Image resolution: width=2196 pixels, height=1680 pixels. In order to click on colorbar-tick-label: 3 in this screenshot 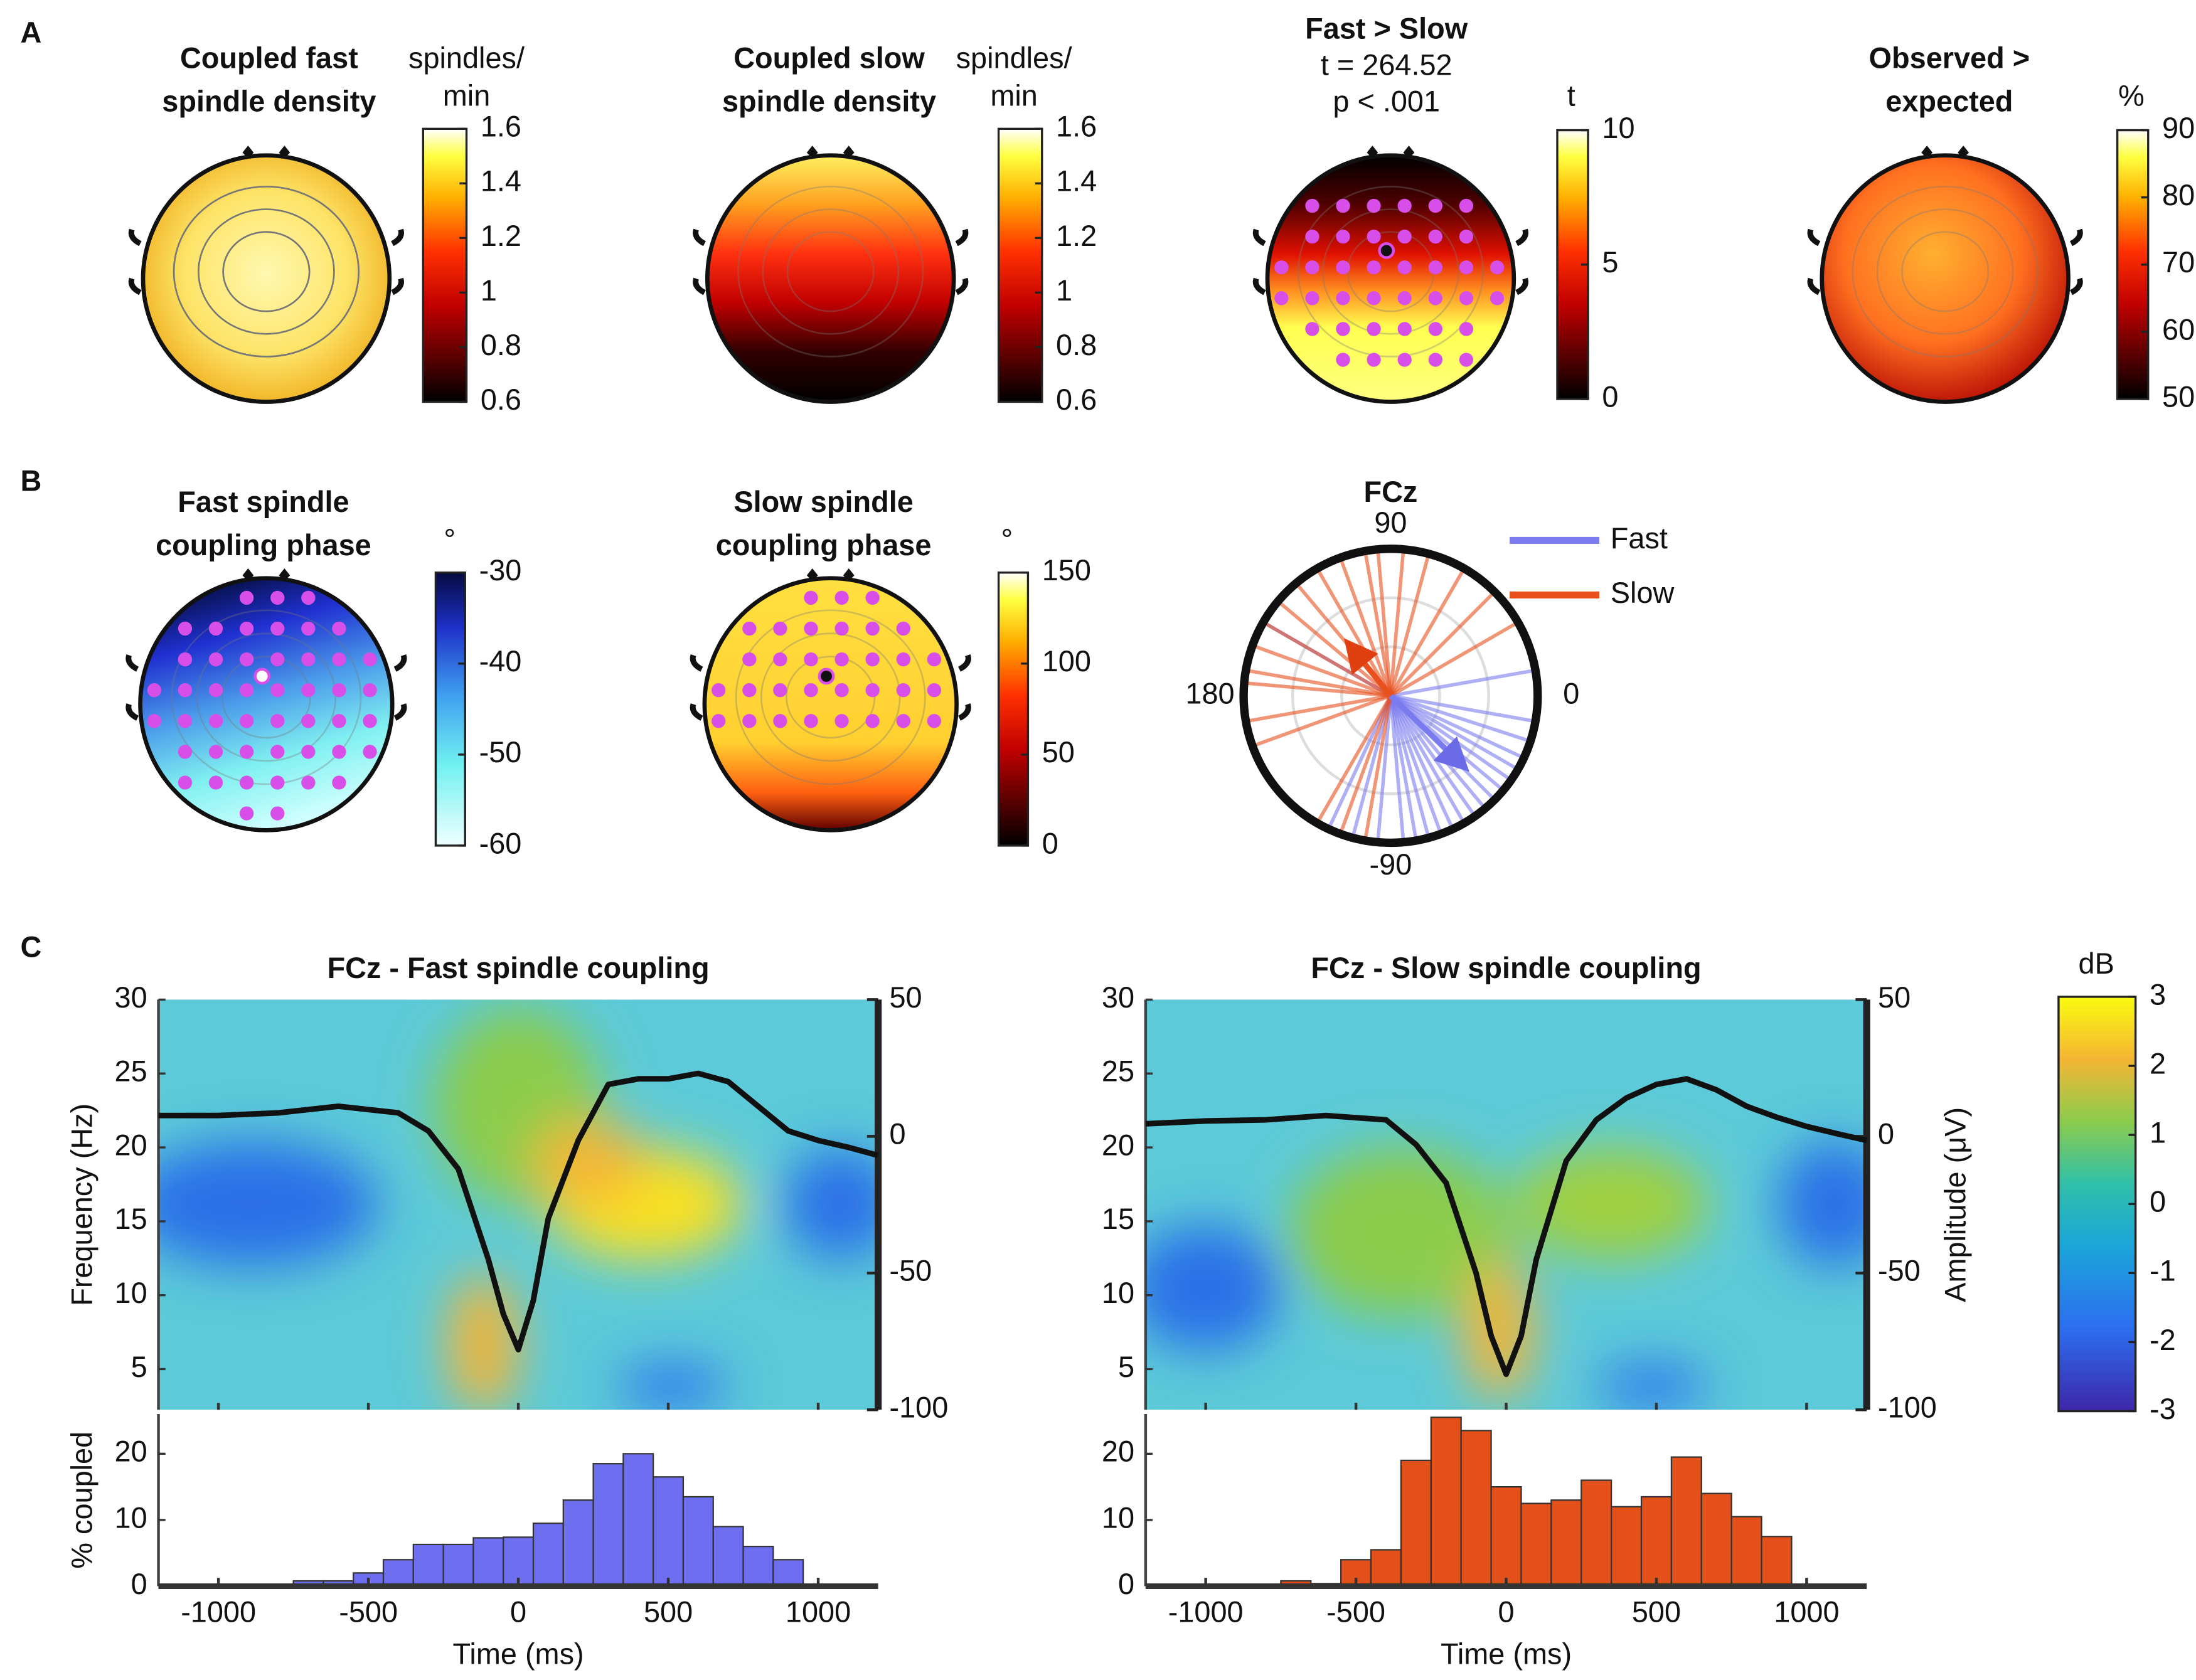, I will do `click(2158, 994)`.